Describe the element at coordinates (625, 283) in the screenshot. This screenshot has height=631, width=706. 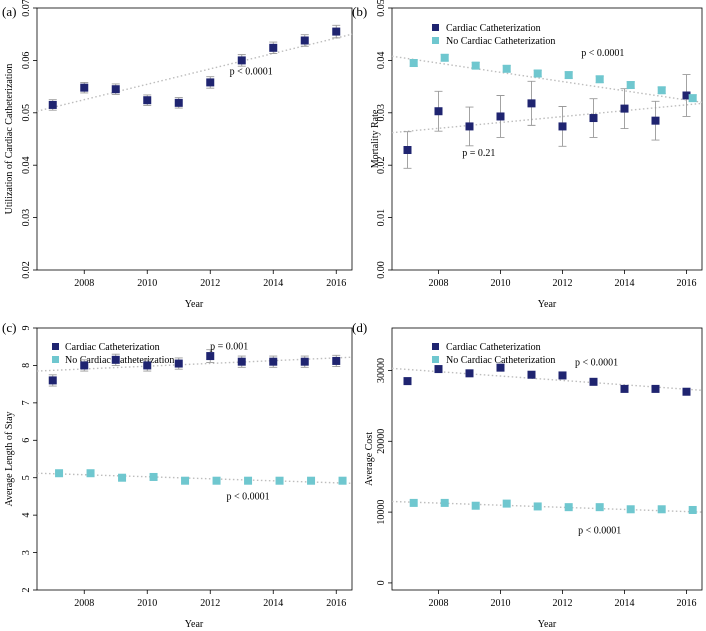
I see `panel-b-xtick-label: 2014` at that location.